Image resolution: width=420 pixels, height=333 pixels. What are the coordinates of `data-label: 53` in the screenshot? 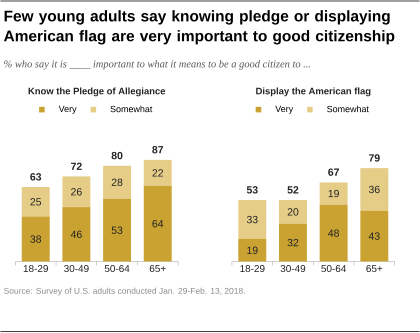 It's located at (117, 230).